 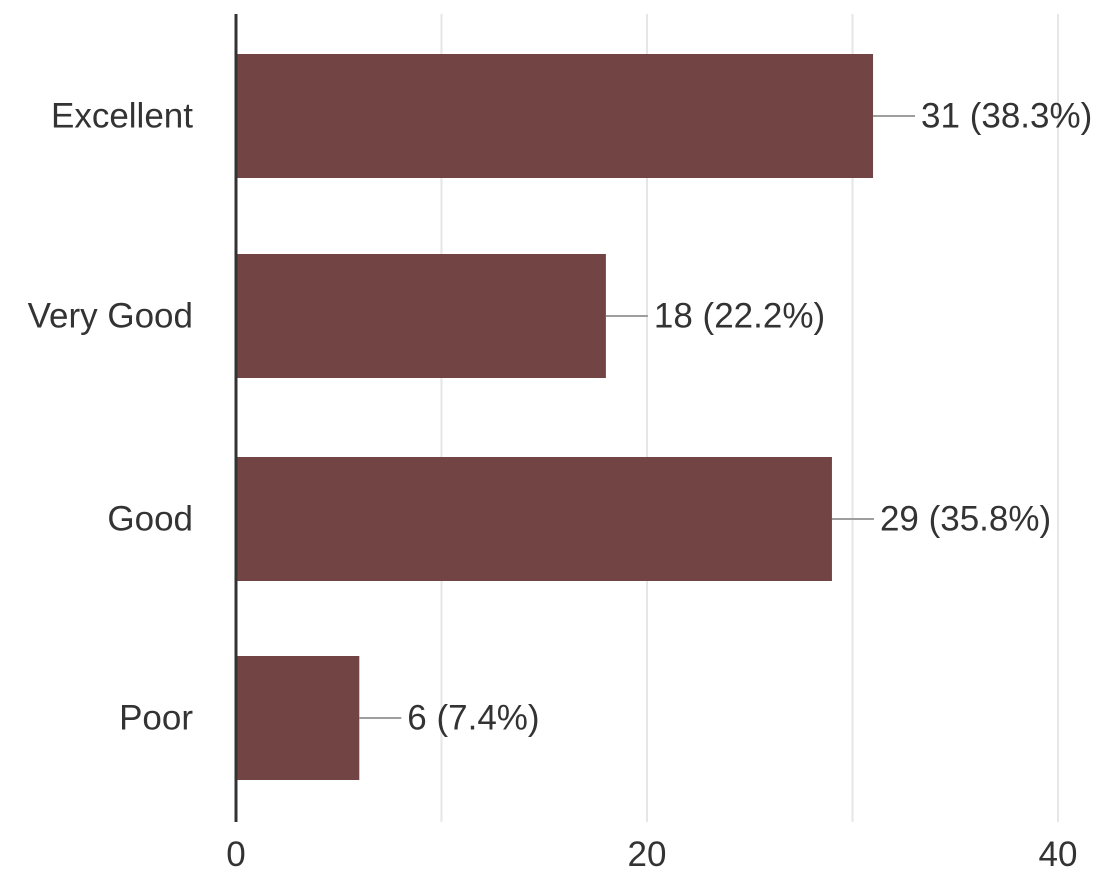 What do you see at coordinates (110, 316) in the screenshot?
I see `category-label: Very Good` at bounding box center [110, 316].